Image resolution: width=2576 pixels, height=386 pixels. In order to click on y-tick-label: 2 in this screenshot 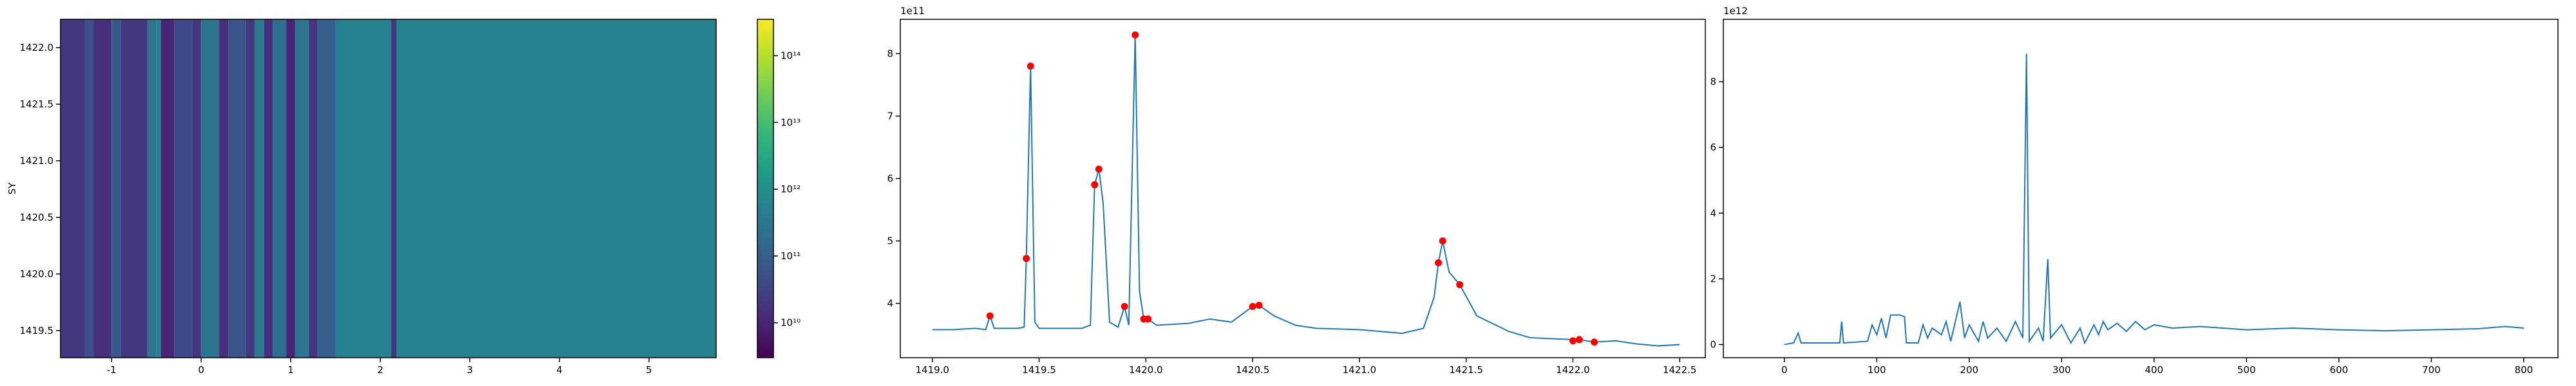, I will do `click(1713, 278)`.